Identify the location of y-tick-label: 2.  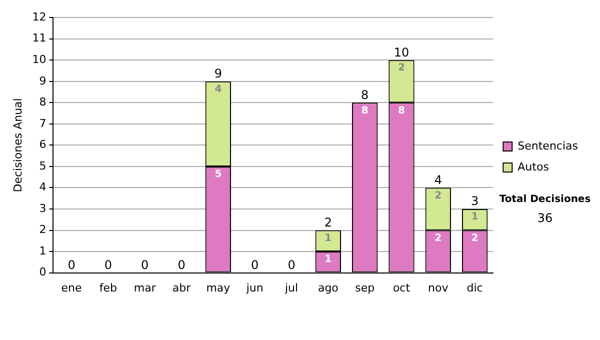
(42, 229).